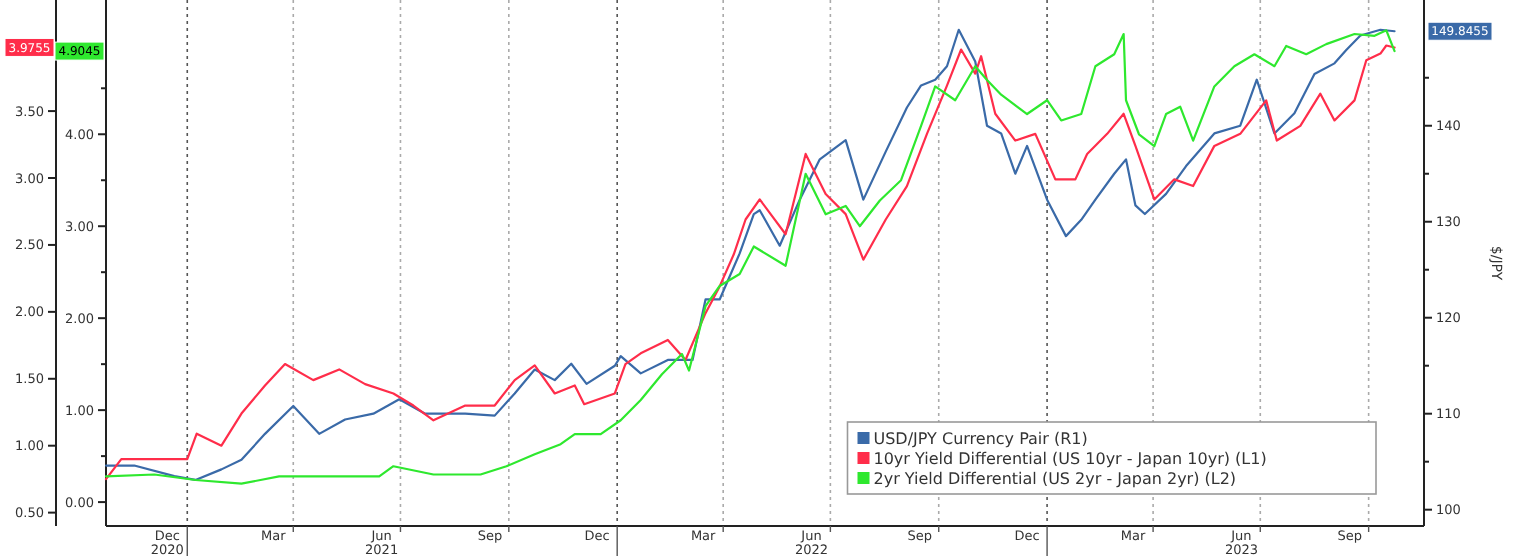 This screenshot has height=556, width=1520. What do you see at coordinates (1055, 478) in the screenshot?
I see `legend-label: 2yr Yield Differential (US 2yr - Japan 2yr) (L2)` at bounding box center [1055, 478].